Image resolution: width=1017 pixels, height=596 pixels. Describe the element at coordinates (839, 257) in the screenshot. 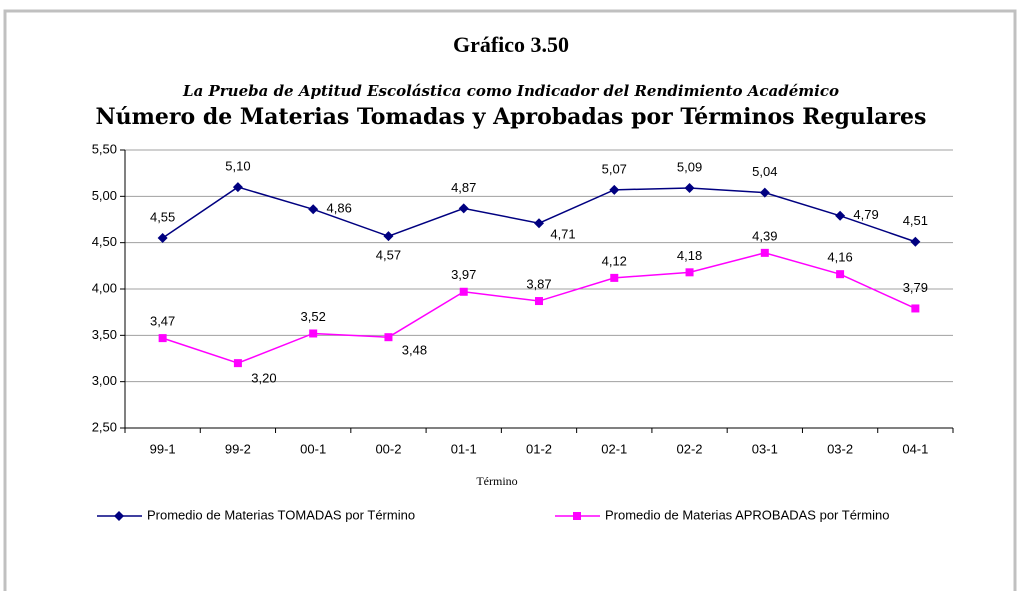

I see `data-label: 4,16` at that location.